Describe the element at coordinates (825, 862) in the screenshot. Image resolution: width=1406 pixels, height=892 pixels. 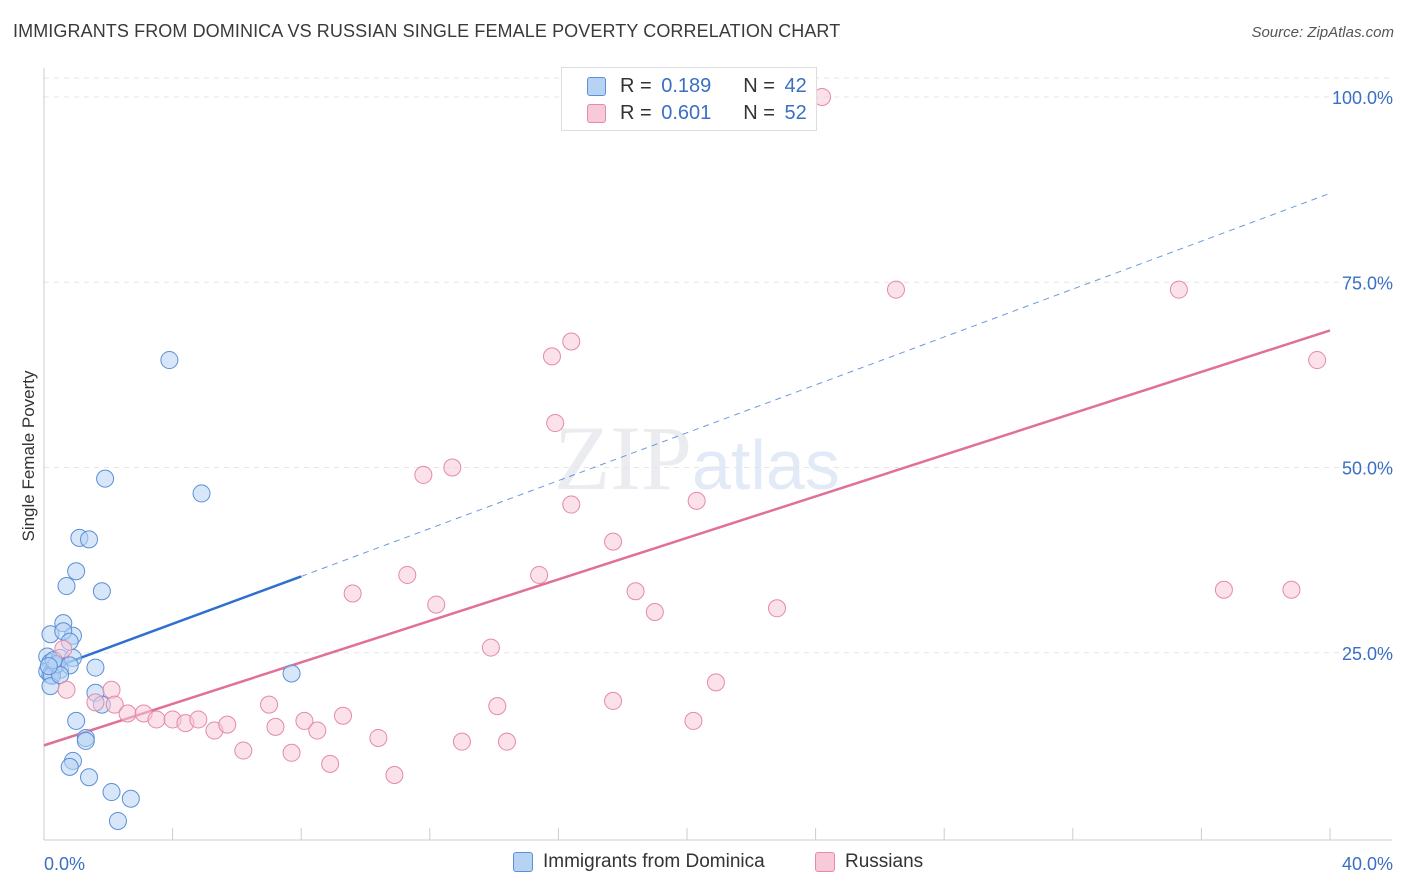
I see `bottom-legend-swatch-pink` at that location.